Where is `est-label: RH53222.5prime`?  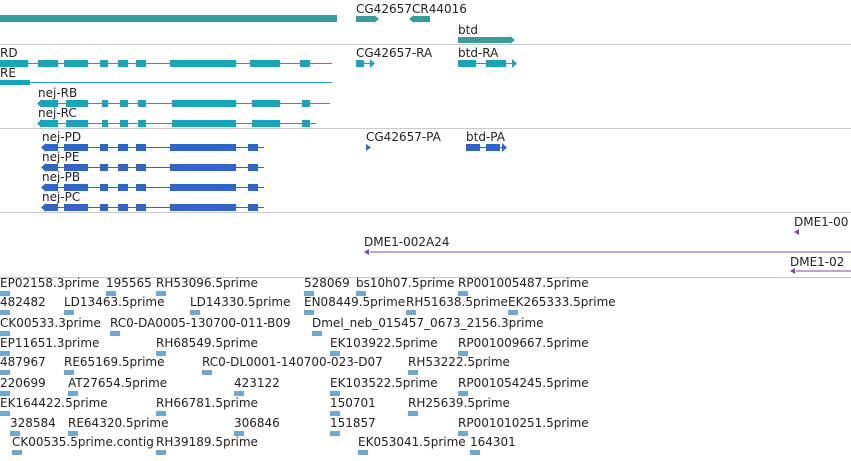 est-label: RH53222.5prime is located at coordinates (459, 362).